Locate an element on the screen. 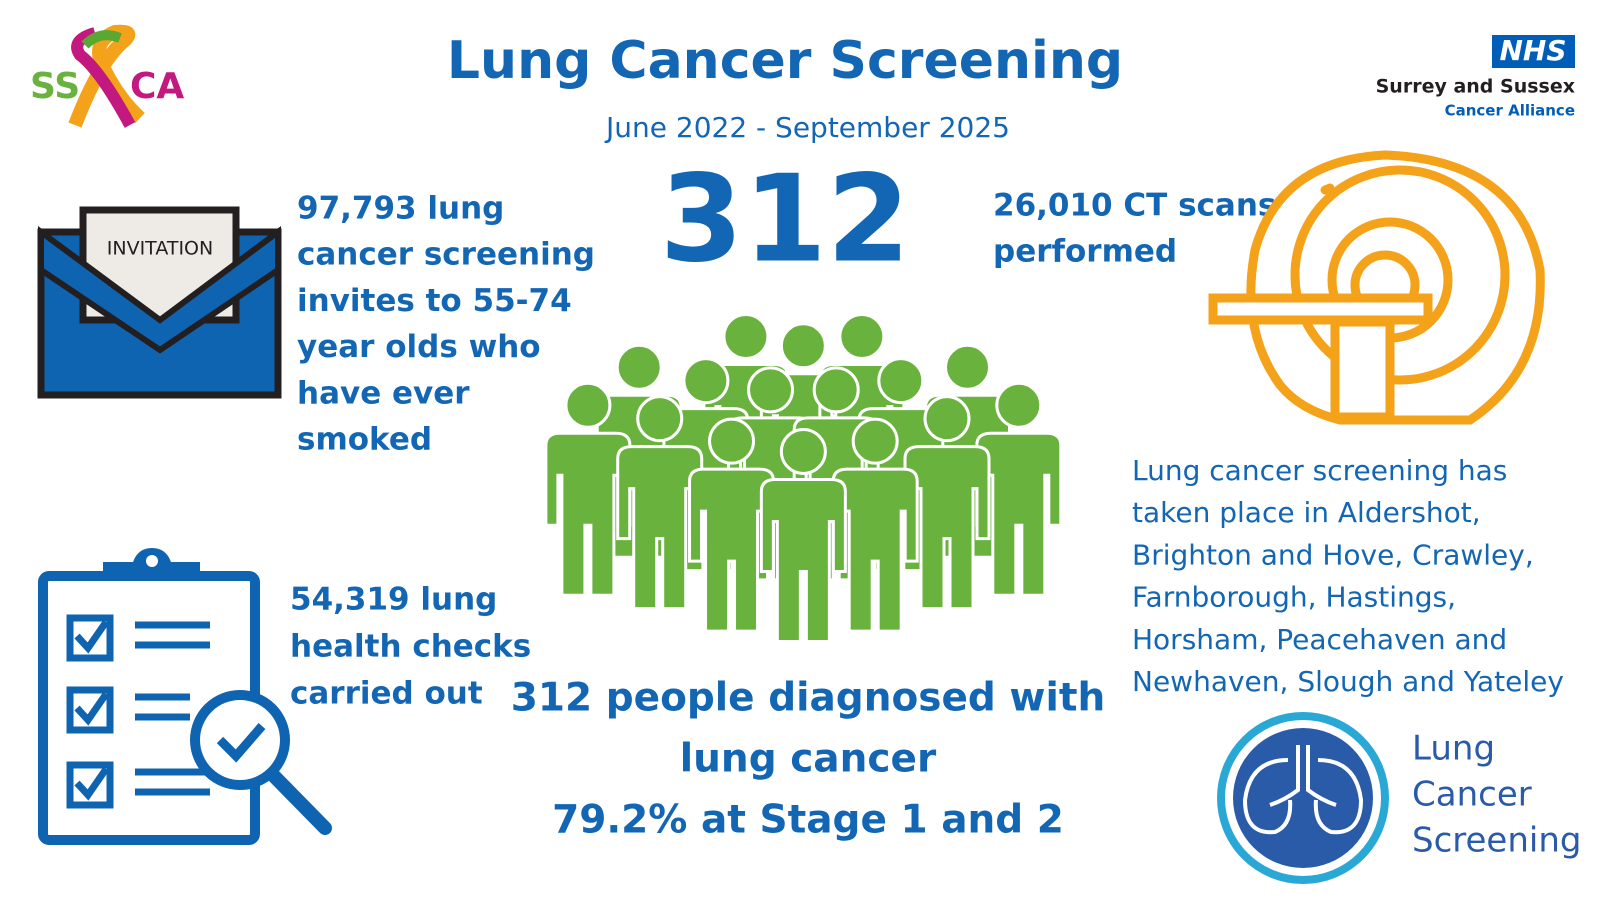 The width and height of the screenshot is (1600, 900). ct-text: 26,010 CT scans performed is located at coordinates (1134, 229).